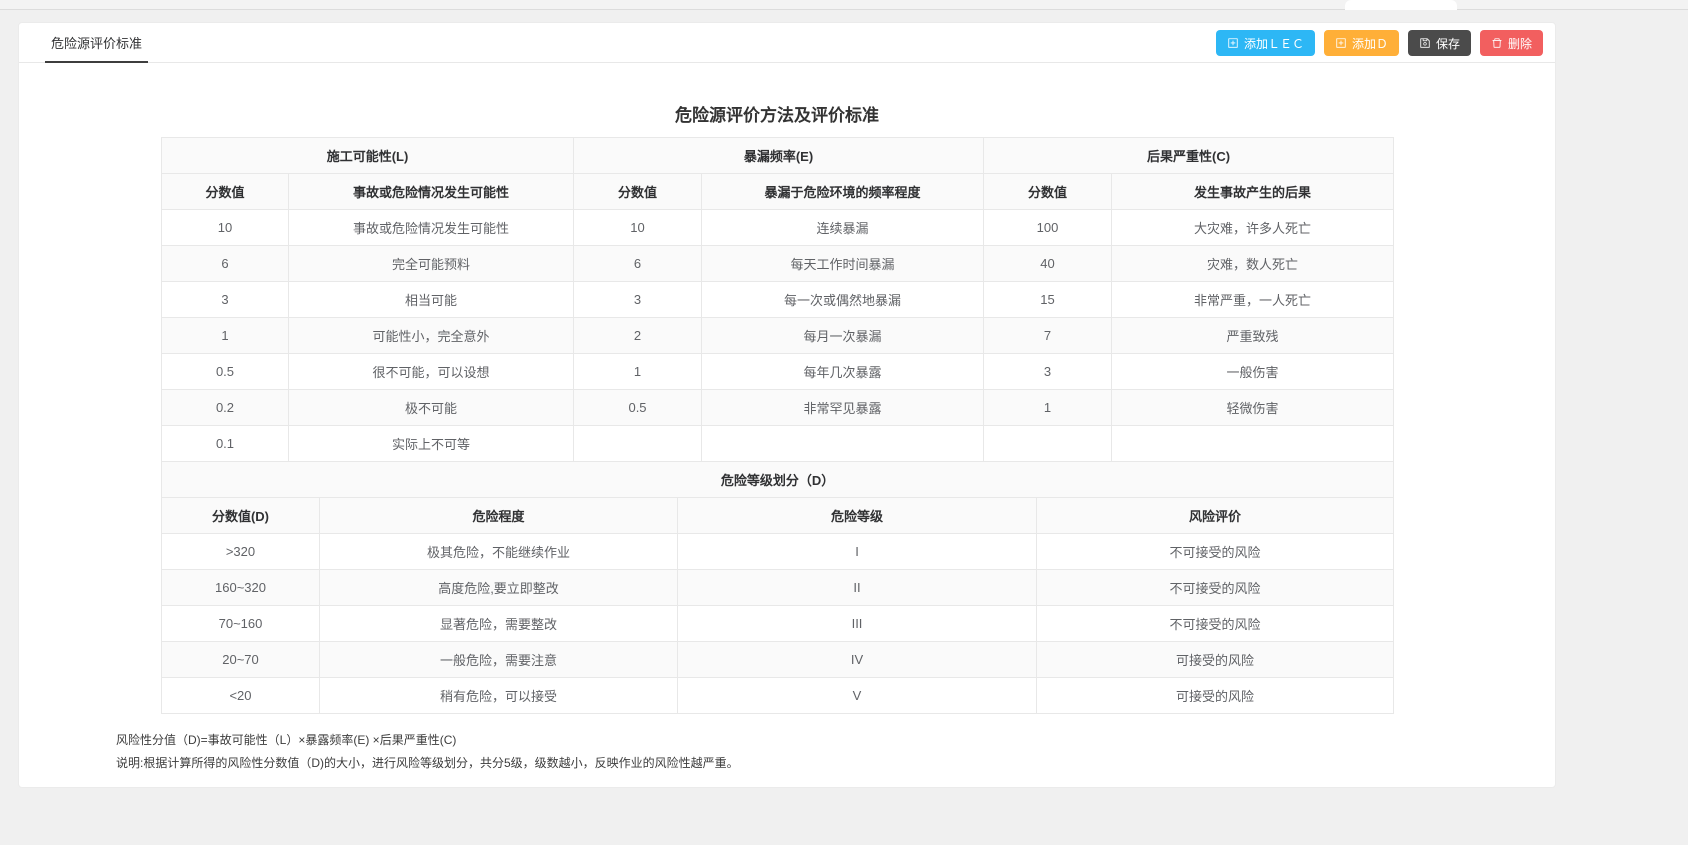 This screenshot has width=1688, height=845. I want to click on group-header-E: 暴漏频率(E), so click(779, 155).